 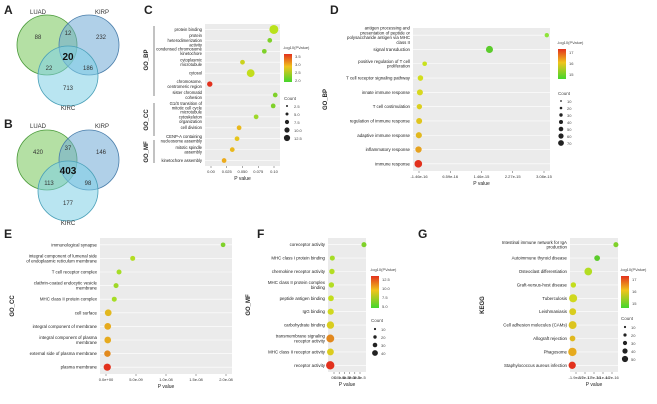 What do you see at coordinates (182, 160) in the screenshot?
I see `category-label: kinetochore assembly` at bounding box center [182, 160].